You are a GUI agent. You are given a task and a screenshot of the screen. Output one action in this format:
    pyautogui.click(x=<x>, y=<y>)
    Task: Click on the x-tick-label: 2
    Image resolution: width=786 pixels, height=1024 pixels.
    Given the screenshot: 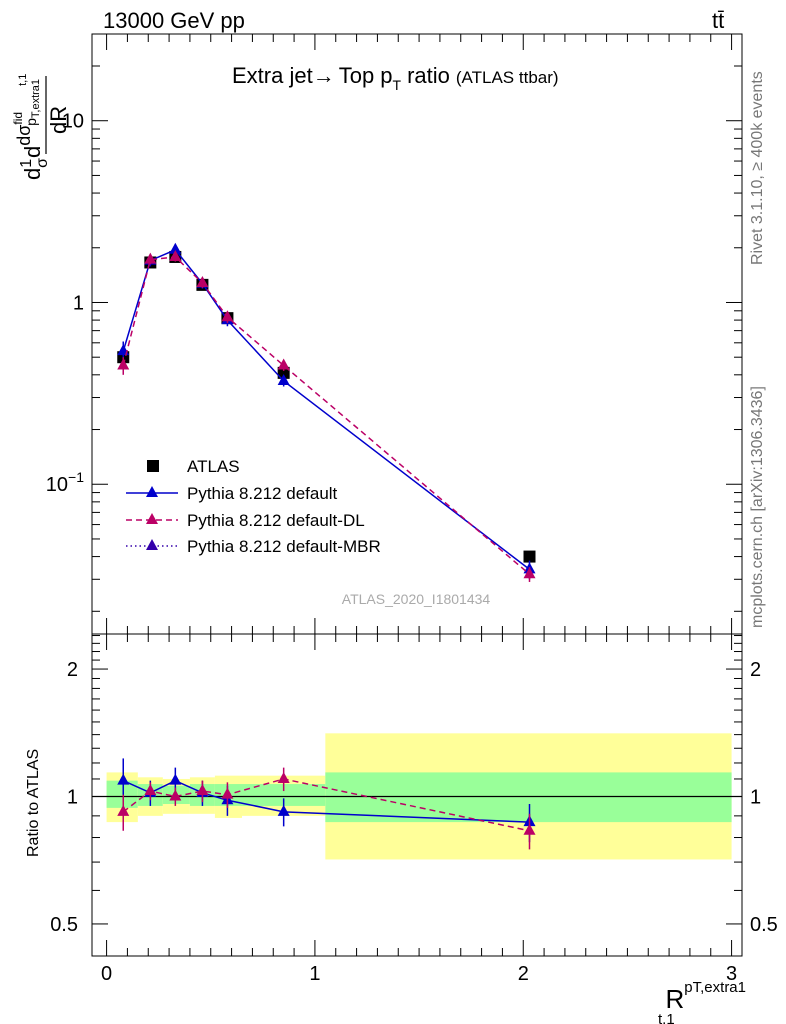 What is the action you would take?
    pyautogui.click(x=523, y=974)
    